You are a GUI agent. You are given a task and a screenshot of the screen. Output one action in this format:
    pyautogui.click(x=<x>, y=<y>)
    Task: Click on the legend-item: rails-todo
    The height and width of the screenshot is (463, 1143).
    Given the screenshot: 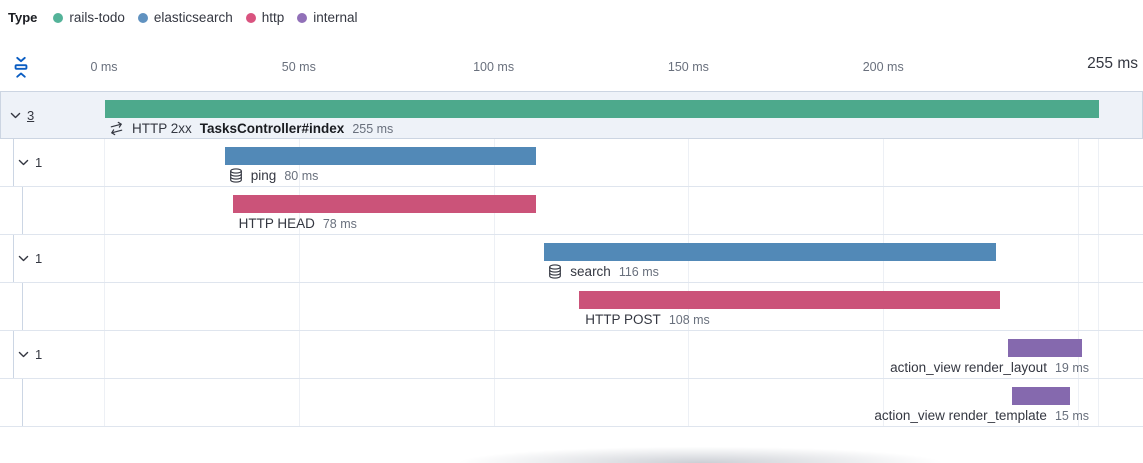 What is the action you would take?
    pyautogui.click(x=89, y=17)
    